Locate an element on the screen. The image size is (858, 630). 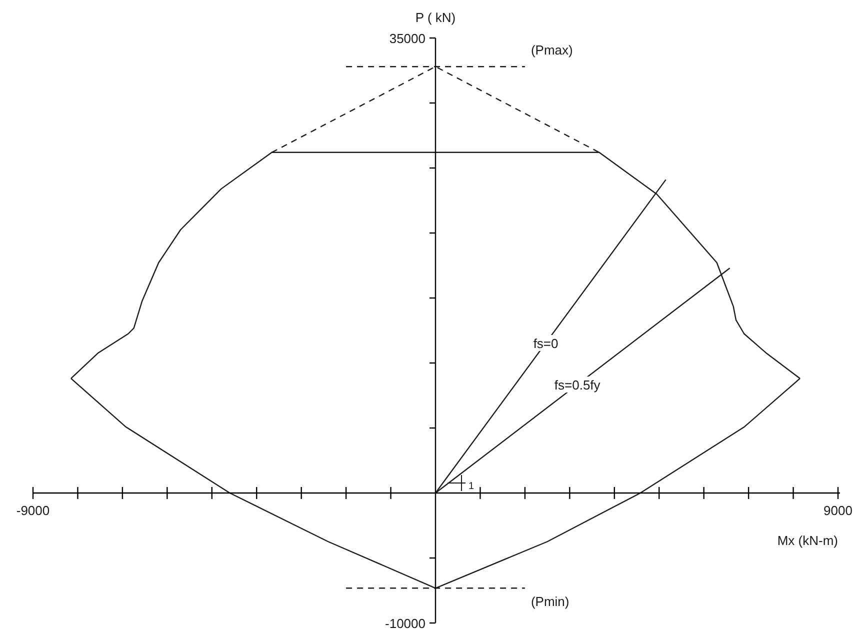
x-tick-label: 9000 is located at coordinates (838, 510).